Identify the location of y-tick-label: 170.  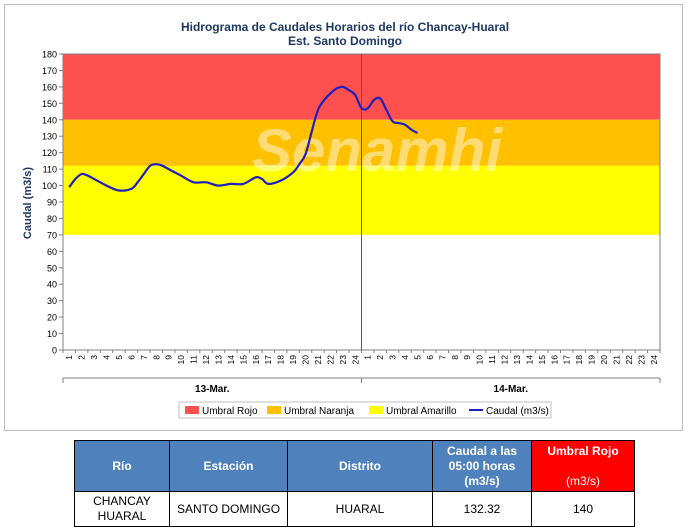
(49, 71).